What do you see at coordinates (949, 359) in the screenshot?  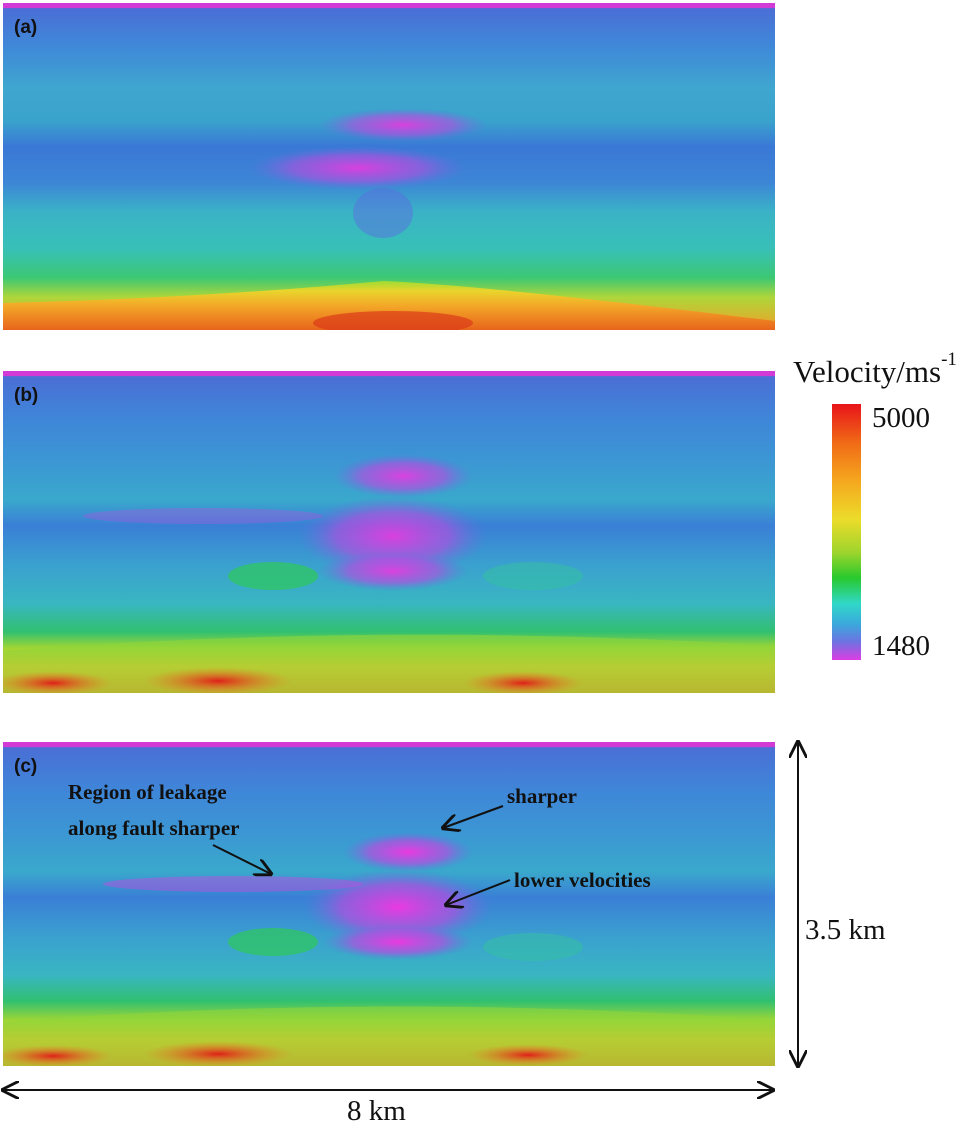 I see `colorbar-title-superscript: -1` at bounding box center [949, 359].